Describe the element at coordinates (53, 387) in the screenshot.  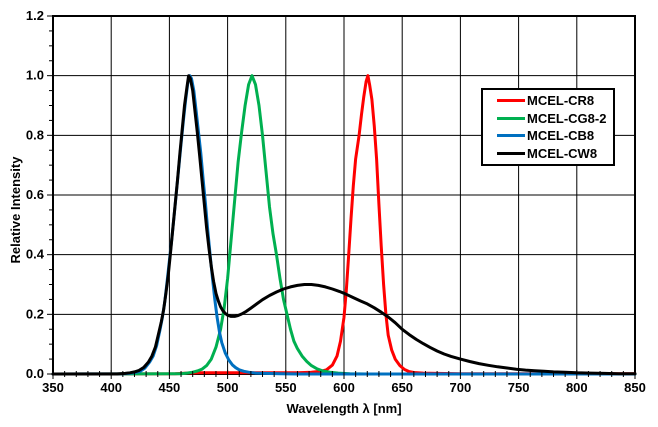
I see `x-tick-label: 350` at that location.